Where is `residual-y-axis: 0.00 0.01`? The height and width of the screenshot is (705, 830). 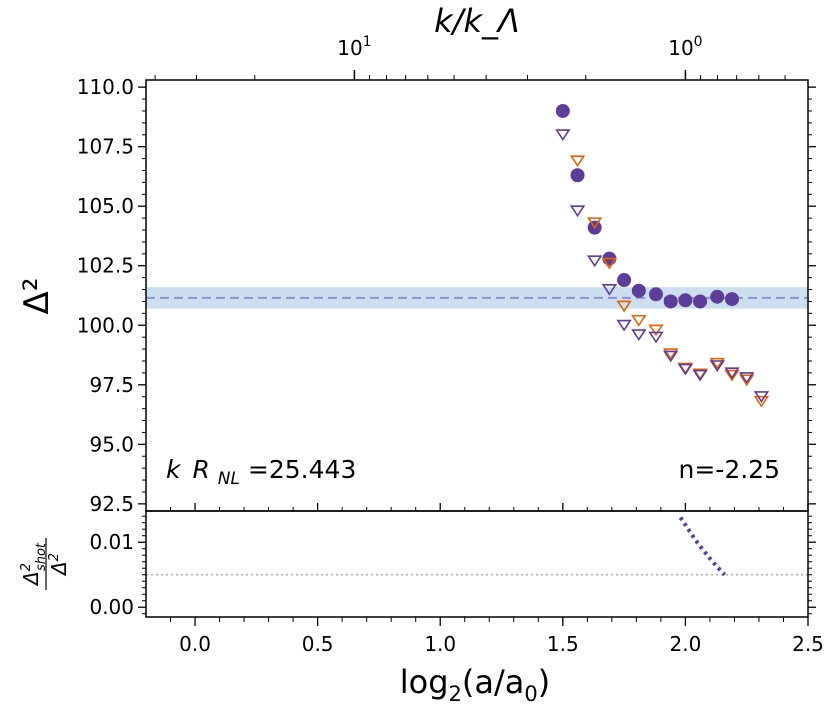
residual-y-axis: 0.00 0.01 is located at coordinates (452, 567).